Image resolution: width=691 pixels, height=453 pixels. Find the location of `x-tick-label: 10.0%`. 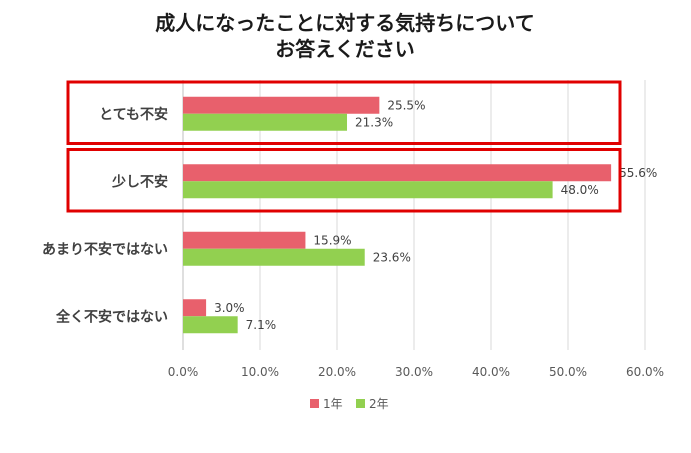

x-tick-label: 10.0% is located at coordinates (260, 372).